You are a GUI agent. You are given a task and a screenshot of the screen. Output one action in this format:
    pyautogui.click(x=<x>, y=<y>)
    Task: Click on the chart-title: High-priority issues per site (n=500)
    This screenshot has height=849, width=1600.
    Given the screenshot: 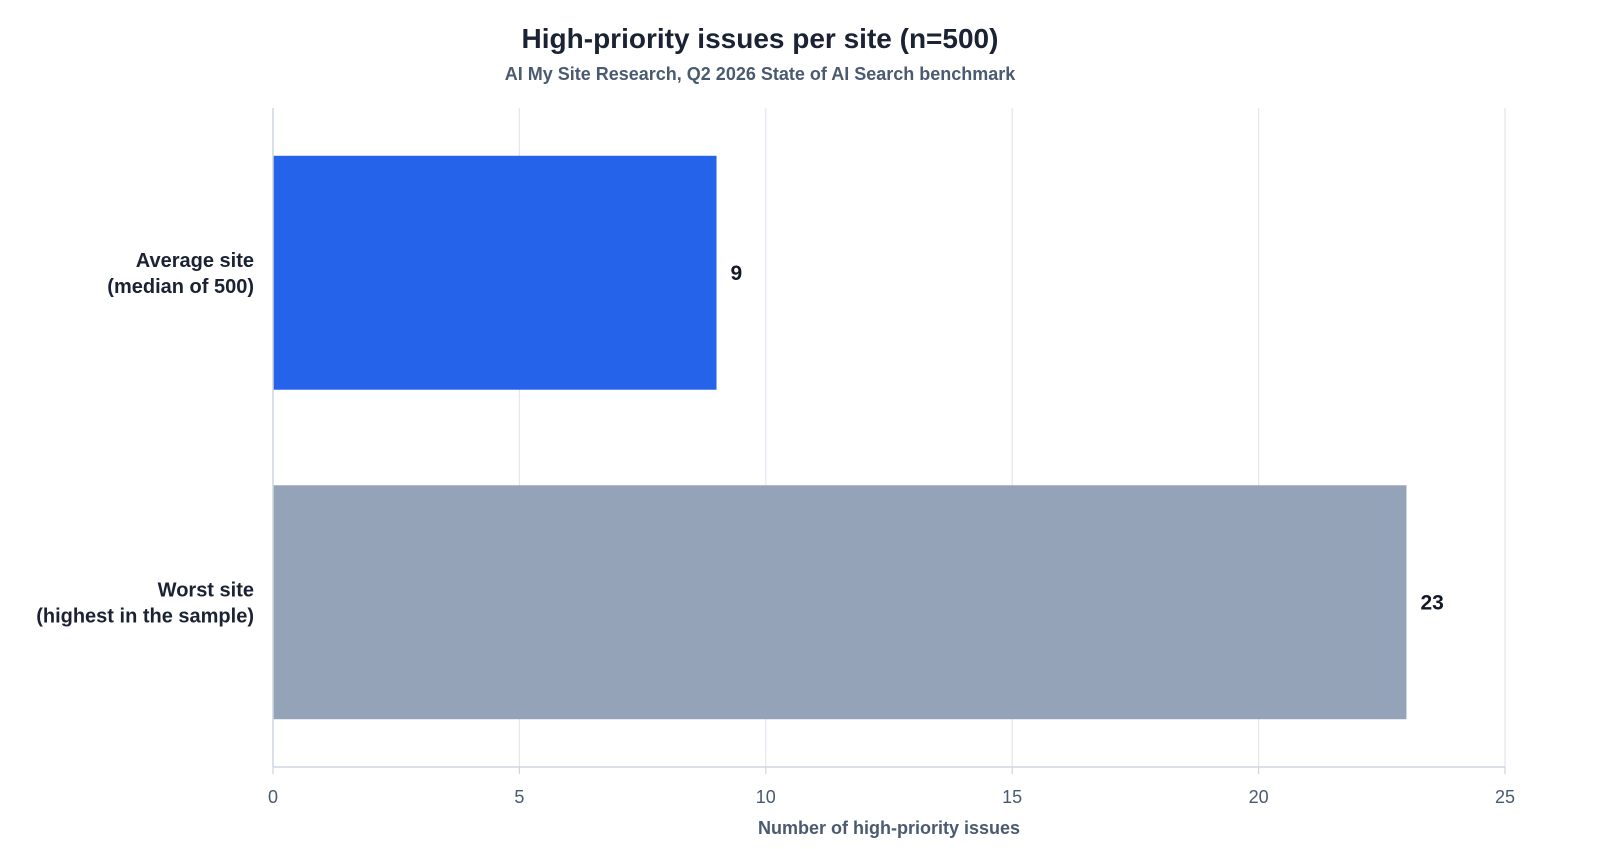 What is the action you would take?
    pyautogui.click(x=760, y=38)
    